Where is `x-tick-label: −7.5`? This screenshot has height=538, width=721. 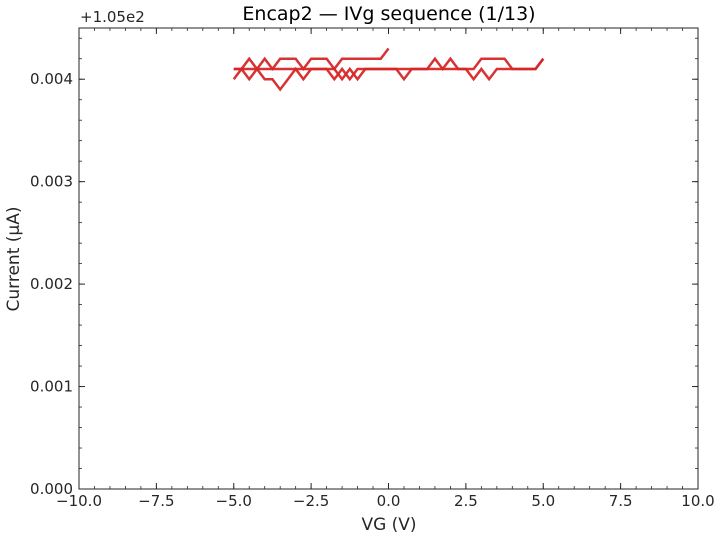 x-tick-label: −7.5 is located at coordinates (156, 501).